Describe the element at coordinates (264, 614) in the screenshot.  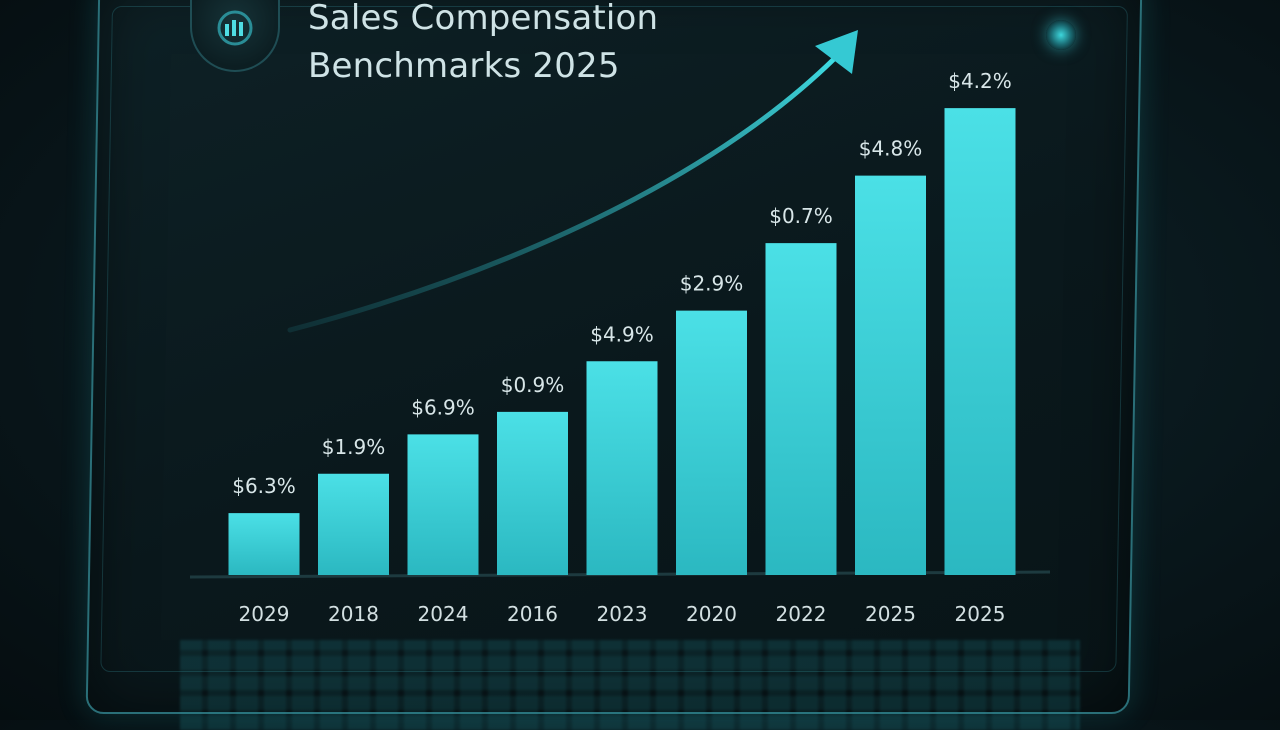
I see `x-tick-label-0: 2029` at that location.